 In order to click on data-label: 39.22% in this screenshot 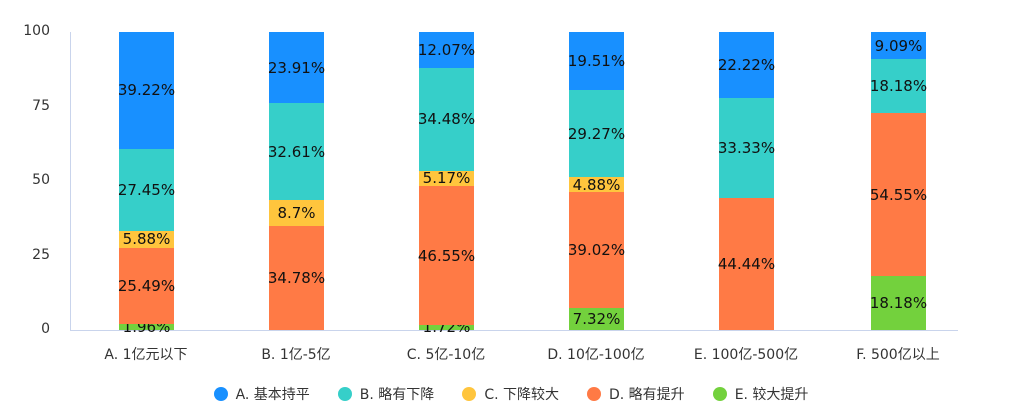, I will do `click(146, 90)`.